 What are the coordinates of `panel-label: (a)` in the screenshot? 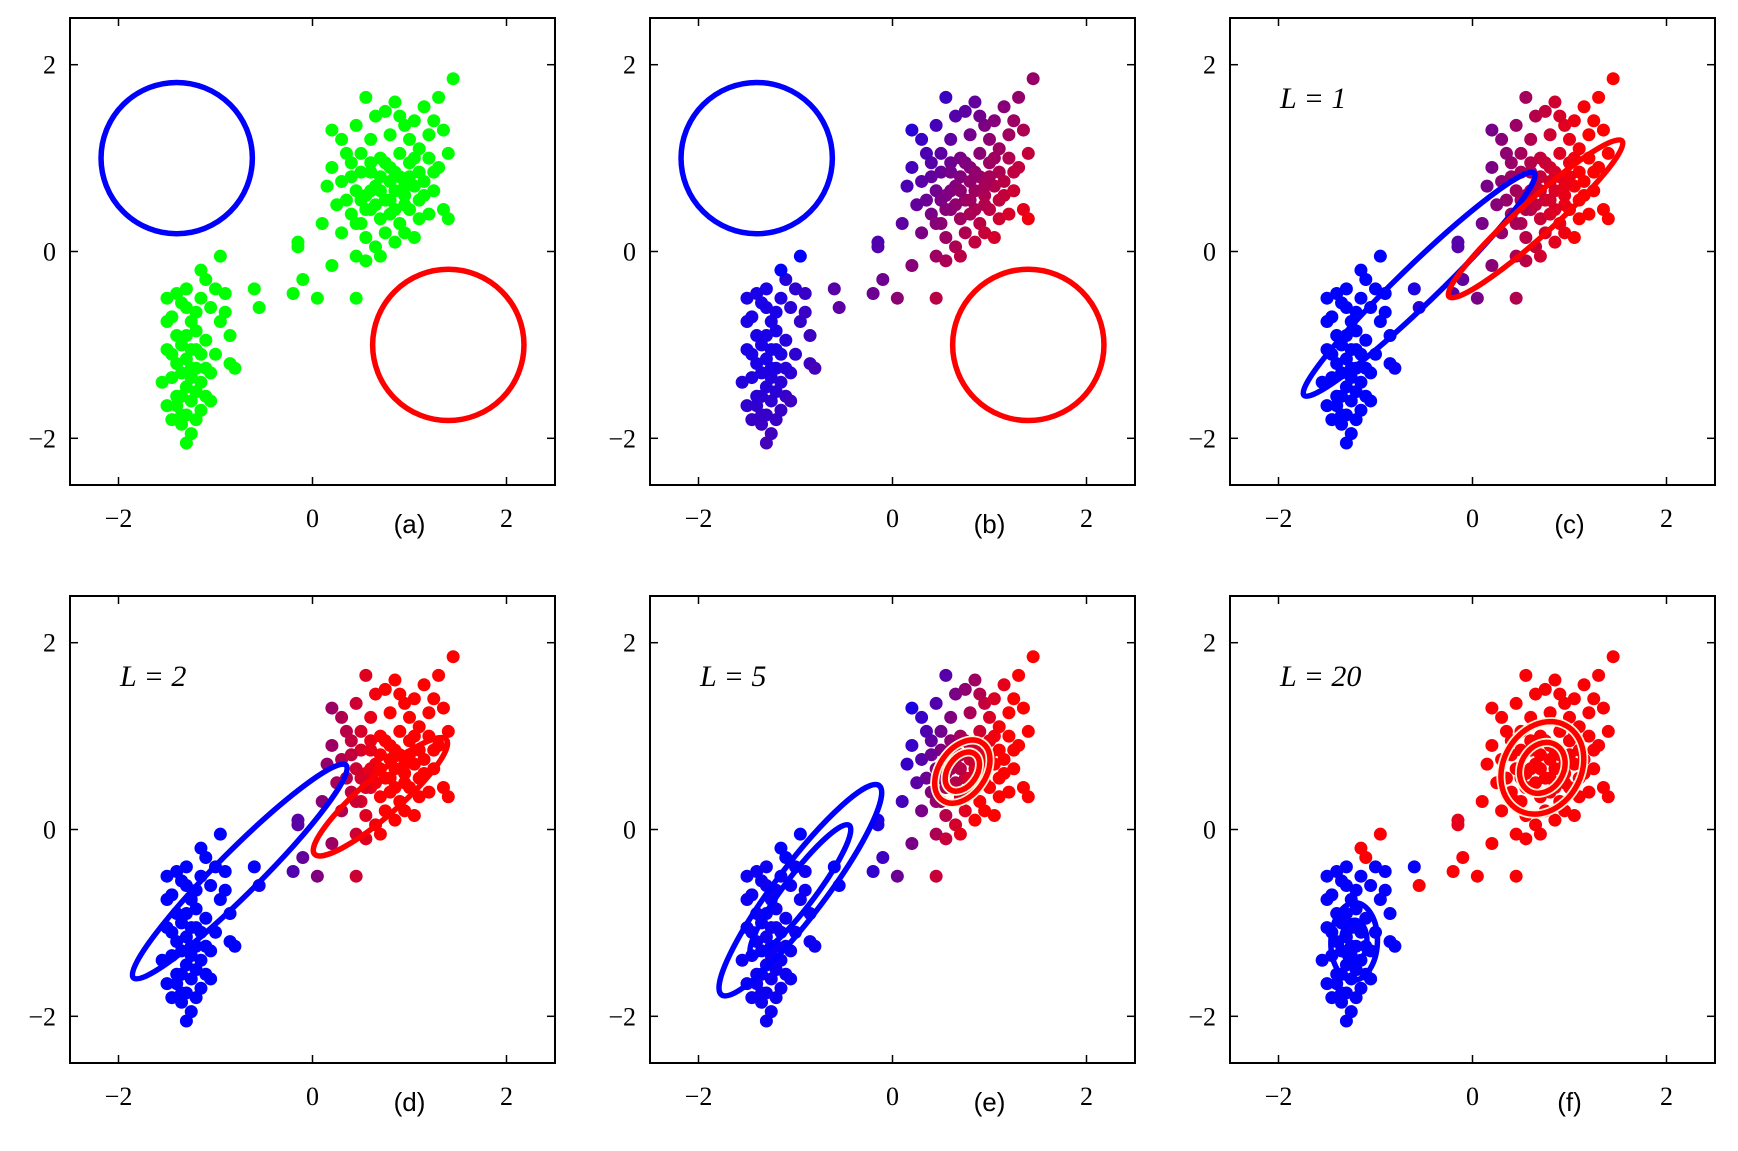 It's located at (410, 524).